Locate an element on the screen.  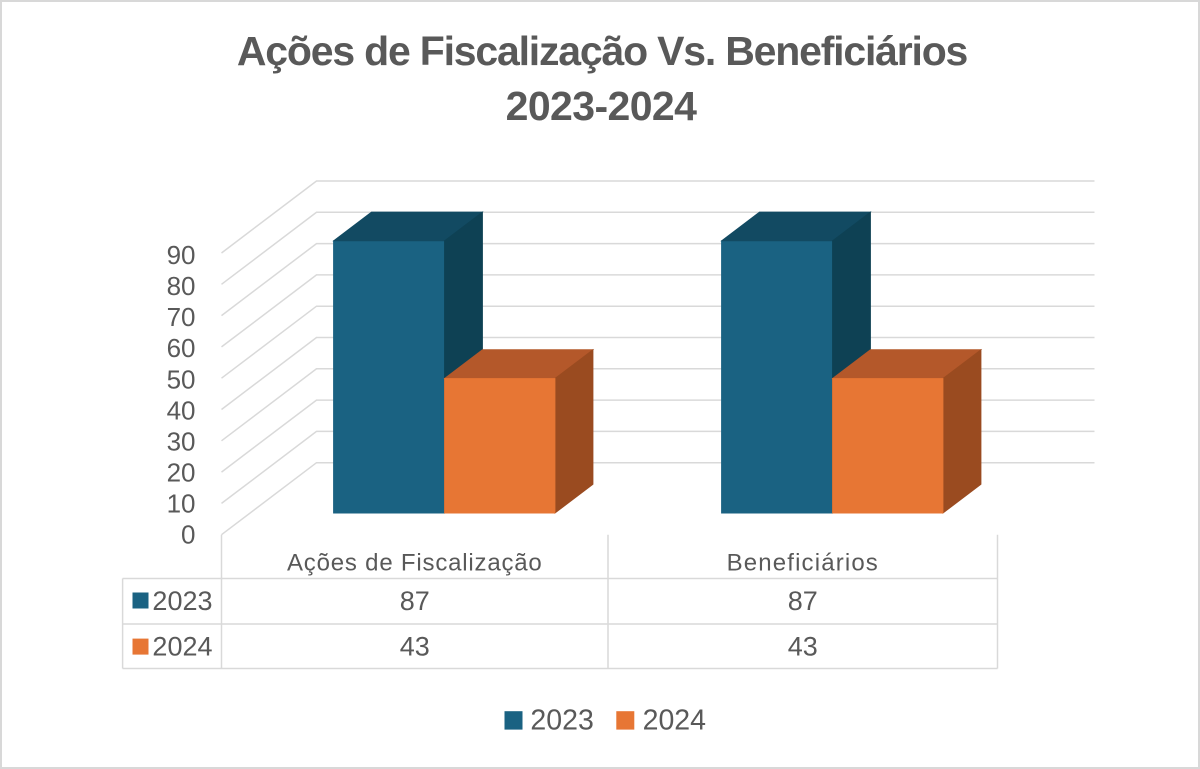
svg-text: 20 is located at coordinates (181, 472).